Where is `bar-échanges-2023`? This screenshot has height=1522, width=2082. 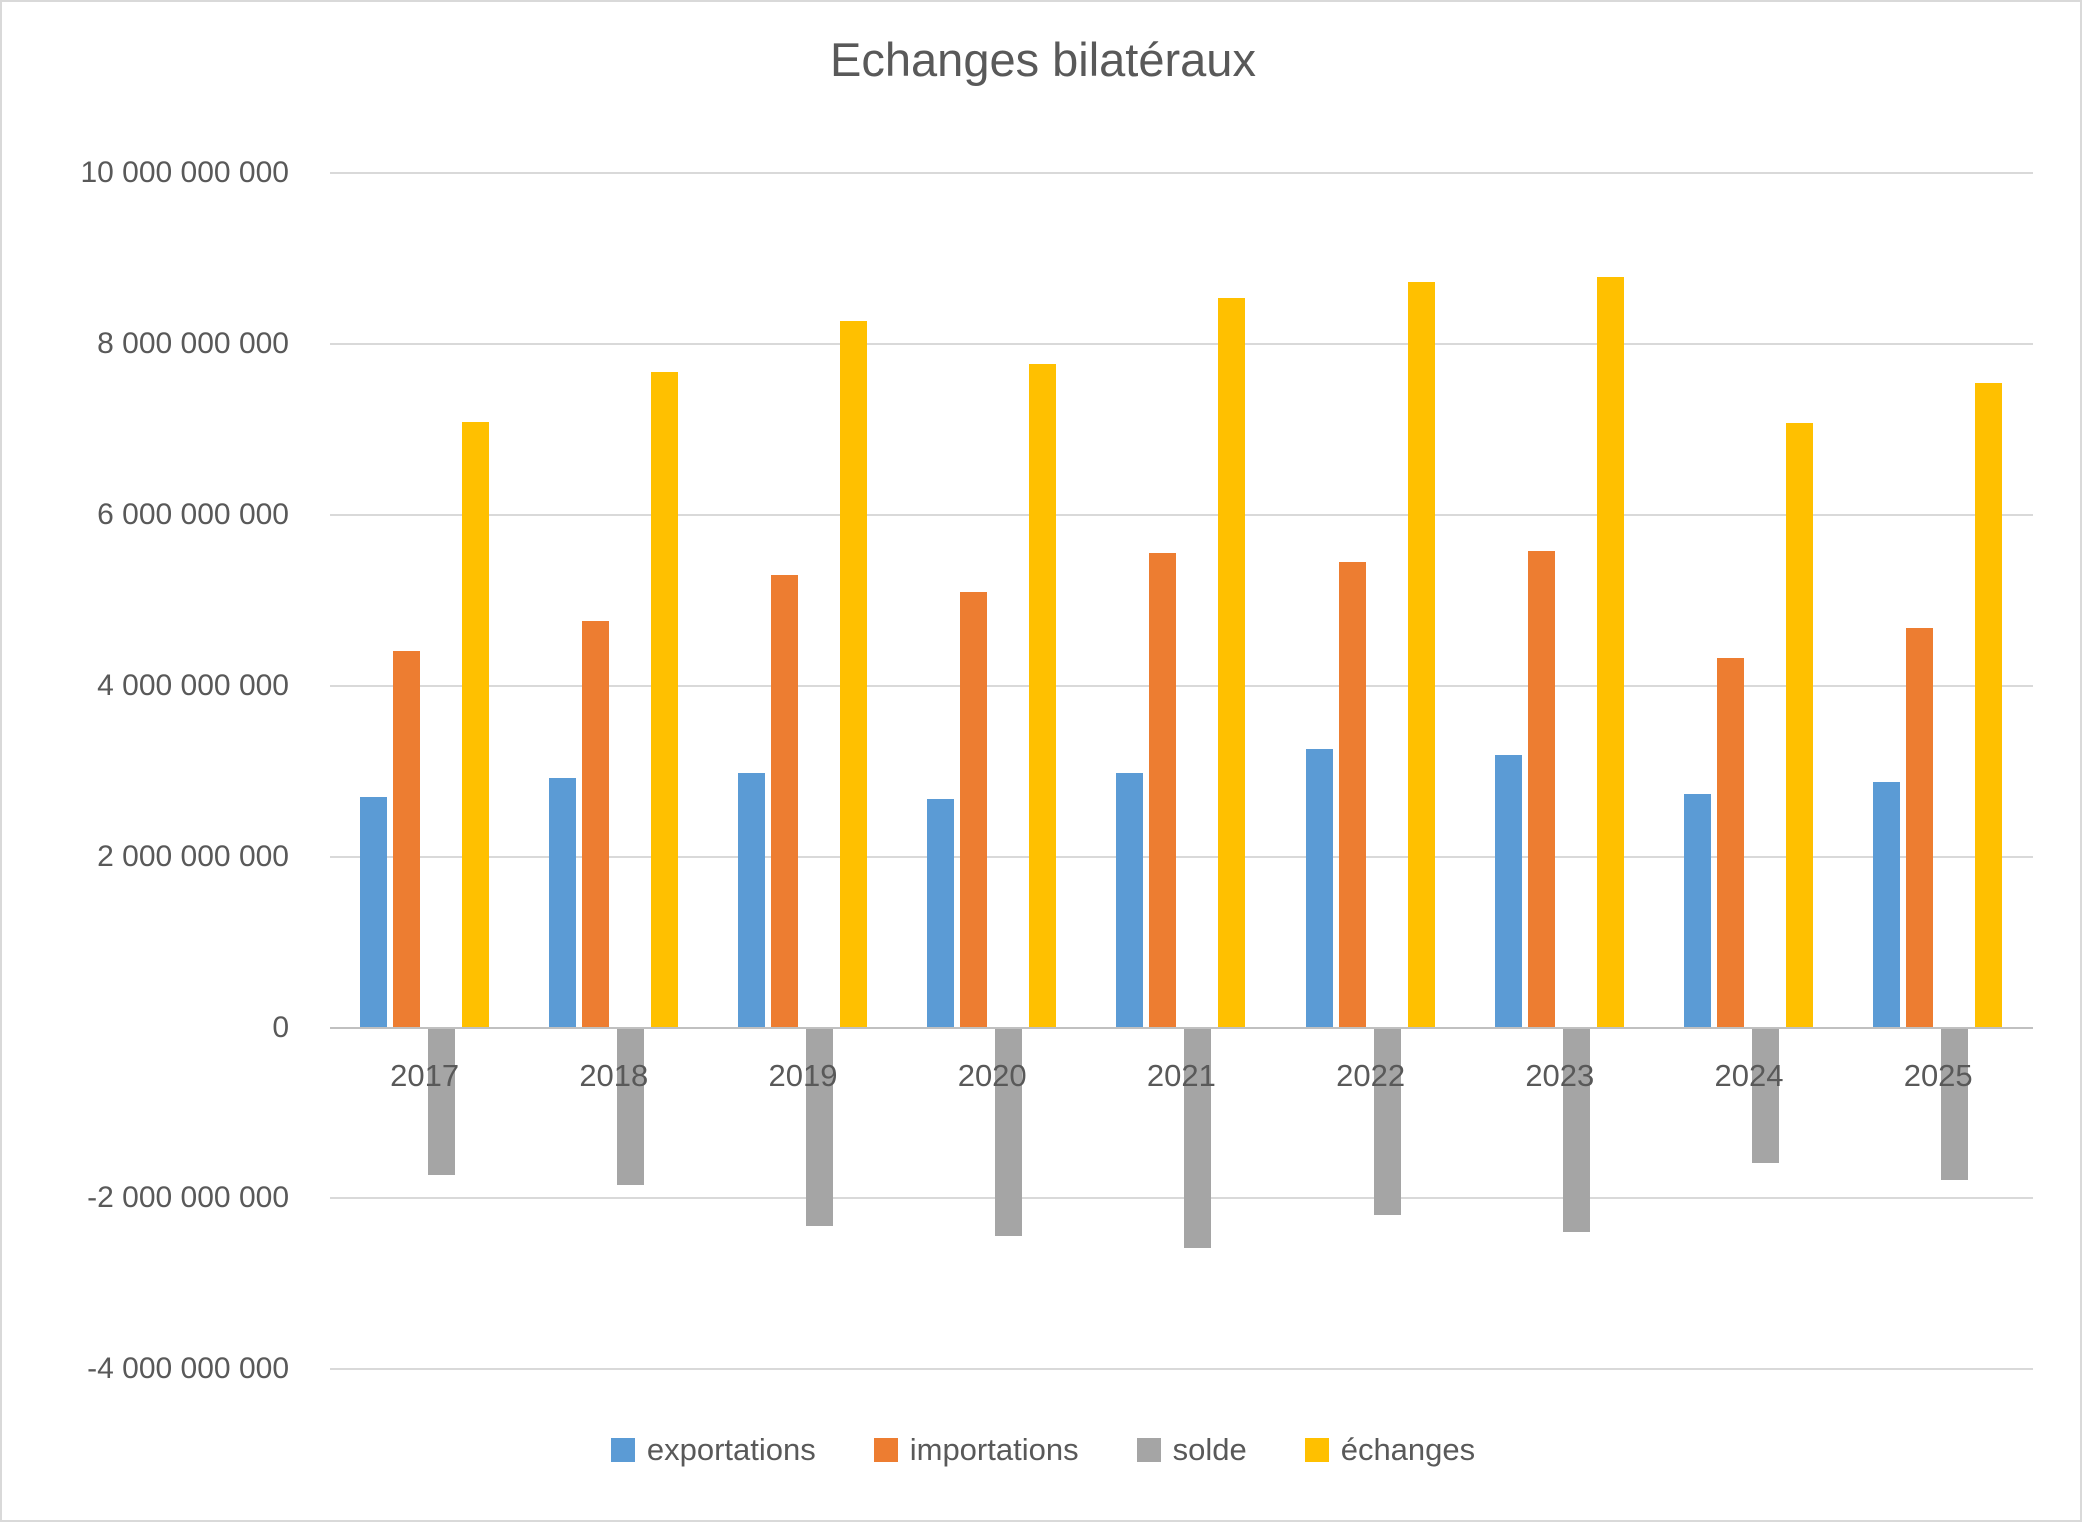 bar-échanges-2023 is located at coordinates (1610, 652).